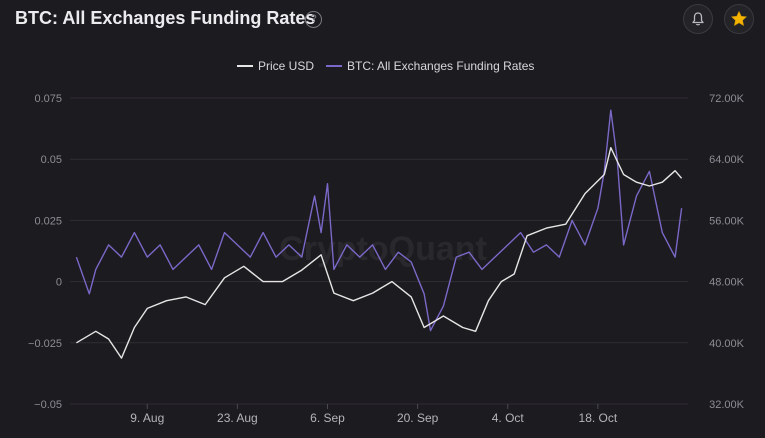  What do you see at coordinates (237, 418) in the screenshot?
I see `x-tick-label: 23. Aug` at bounding box center [237, 418].